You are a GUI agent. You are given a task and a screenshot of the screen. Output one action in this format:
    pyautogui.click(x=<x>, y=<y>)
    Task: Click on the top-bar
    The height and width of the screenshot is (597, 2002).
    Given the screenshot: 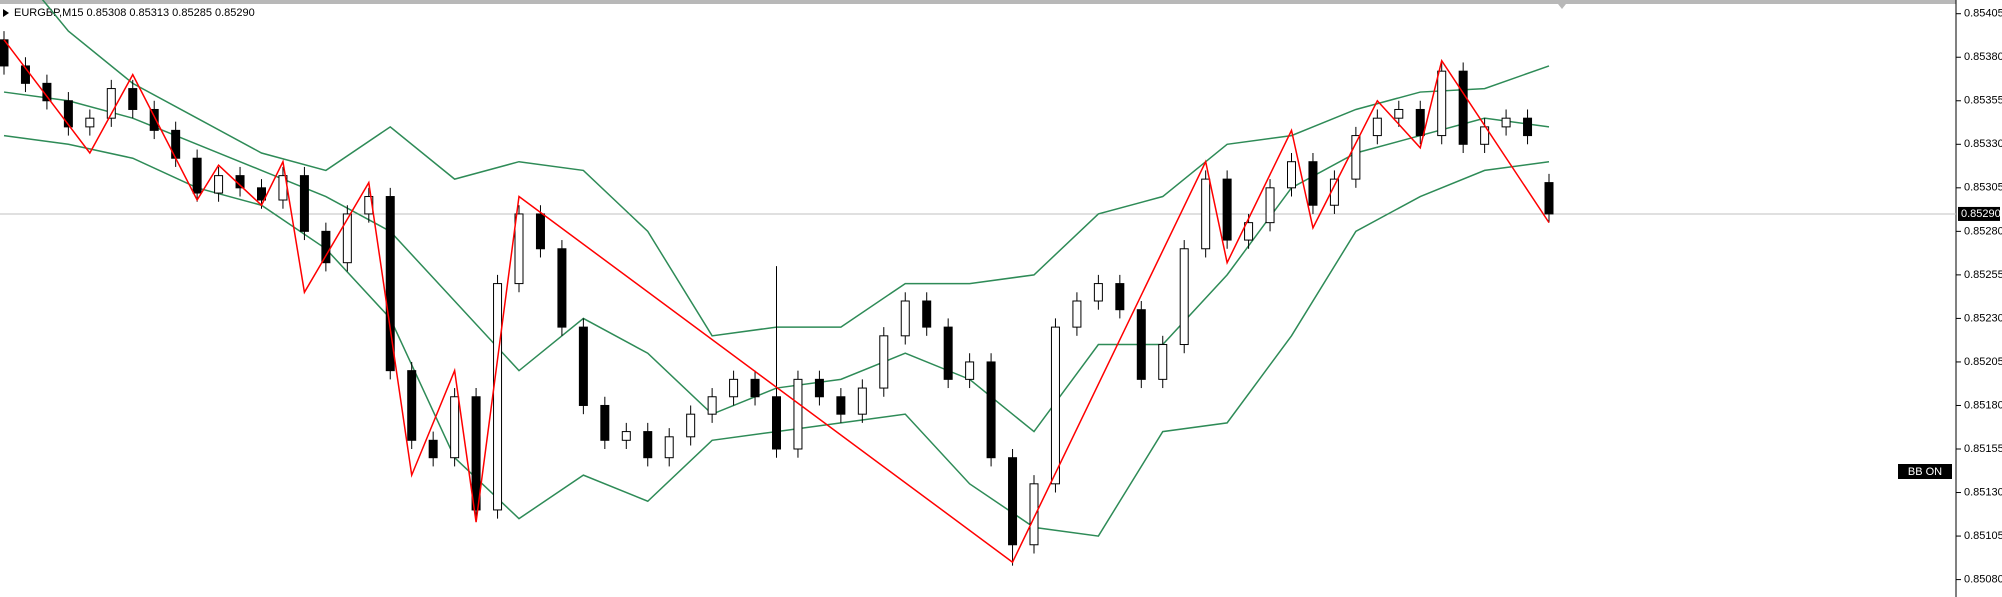 What is the action you would take?
    pyautogui.click(x=978, y=2)
    